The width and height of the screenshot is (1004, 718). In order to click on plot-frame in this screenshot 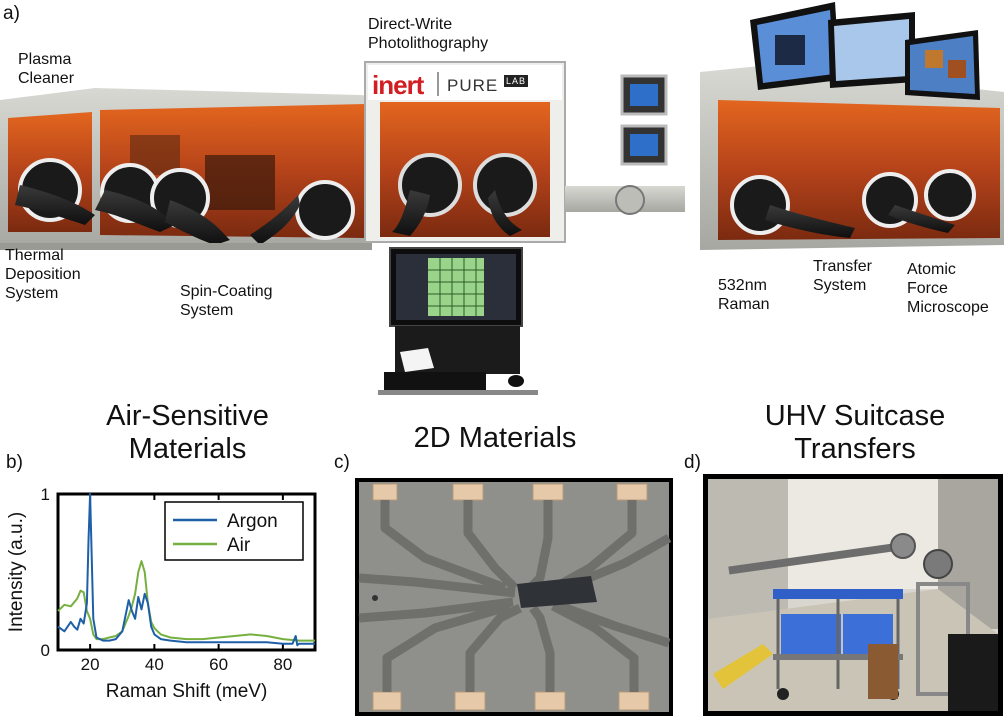, I will do `click(186, 572)`.